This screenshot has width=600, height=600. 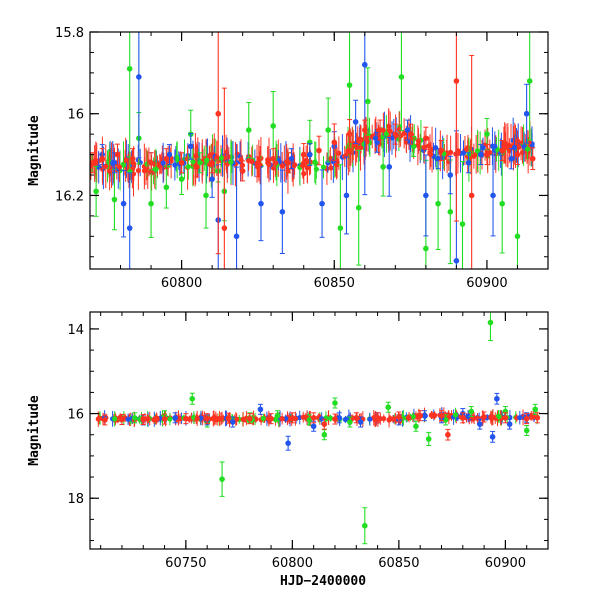 What do you see at coordinates (34, 150) in the screenshot?
I see `y-axis-title: Magnitude` at bounding box center [34, 150].